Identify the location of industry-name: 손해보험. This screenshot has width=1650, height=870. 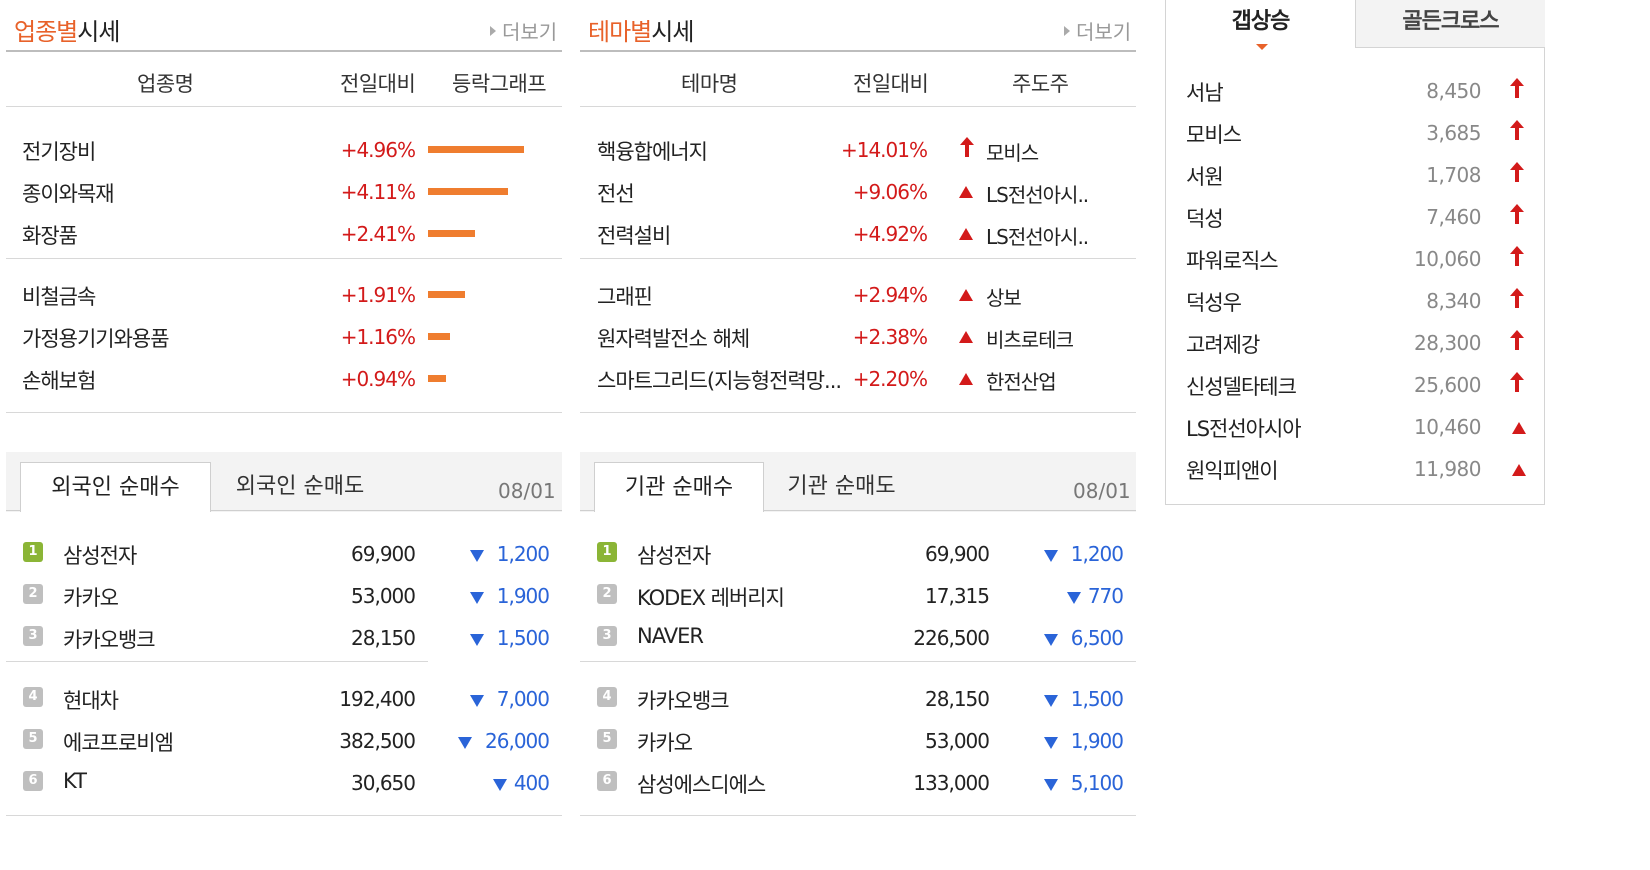
(59, 381).